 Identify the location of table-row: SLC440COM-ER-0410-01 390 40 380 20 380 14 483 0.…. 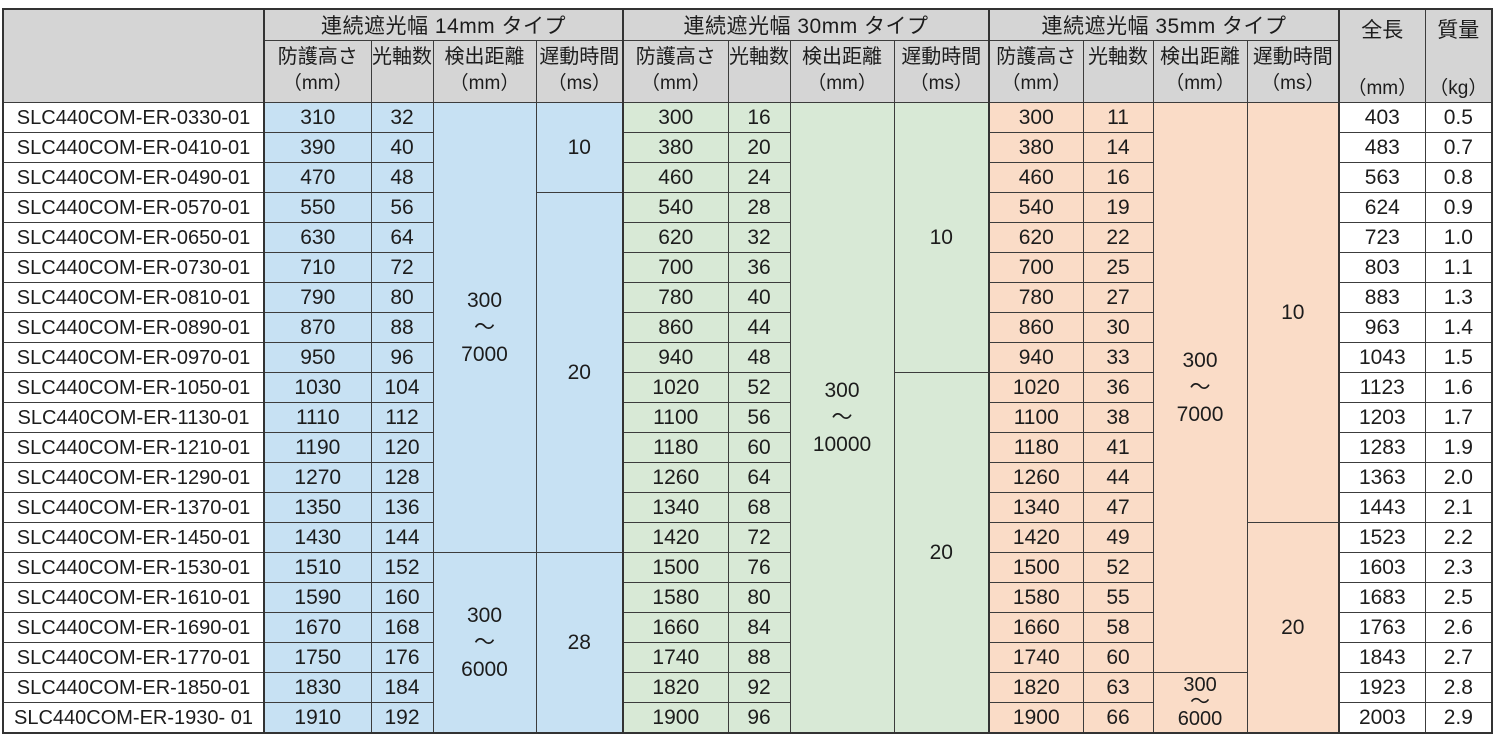
(747, 147).